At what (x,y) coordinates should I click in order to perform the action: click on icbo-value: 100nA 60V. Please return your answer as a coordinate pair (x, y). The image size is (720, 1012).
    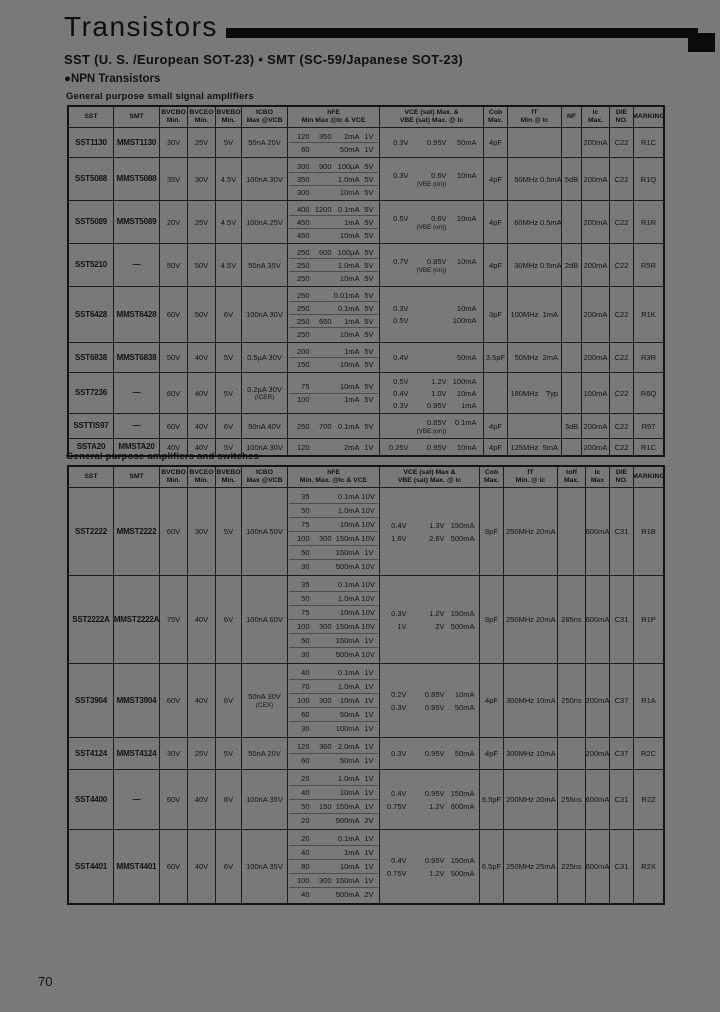
    Looking at the image, I should click on (264, 620).